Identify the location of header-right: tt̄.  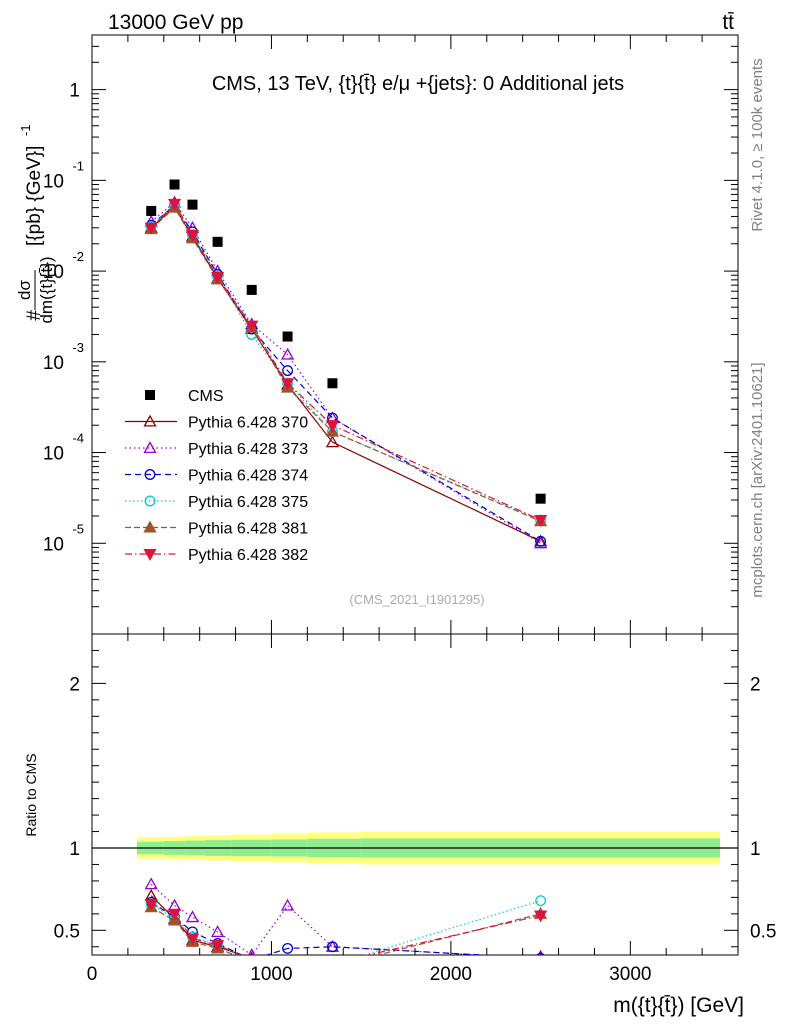
(728, 22).